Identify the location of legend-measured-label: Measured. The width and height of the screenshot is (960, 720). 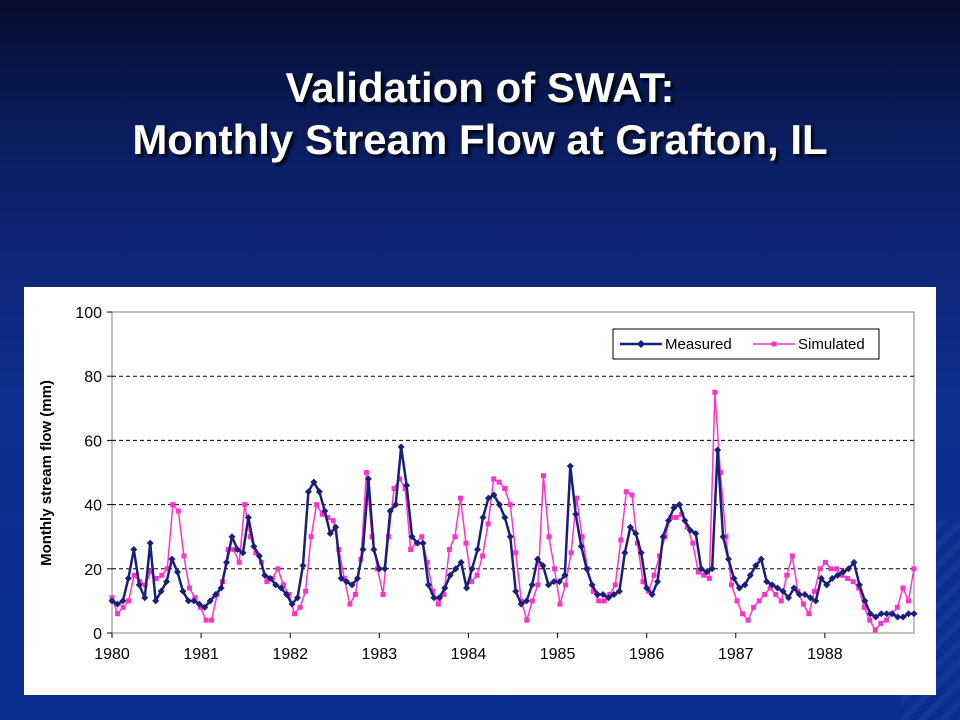
(698, 344).